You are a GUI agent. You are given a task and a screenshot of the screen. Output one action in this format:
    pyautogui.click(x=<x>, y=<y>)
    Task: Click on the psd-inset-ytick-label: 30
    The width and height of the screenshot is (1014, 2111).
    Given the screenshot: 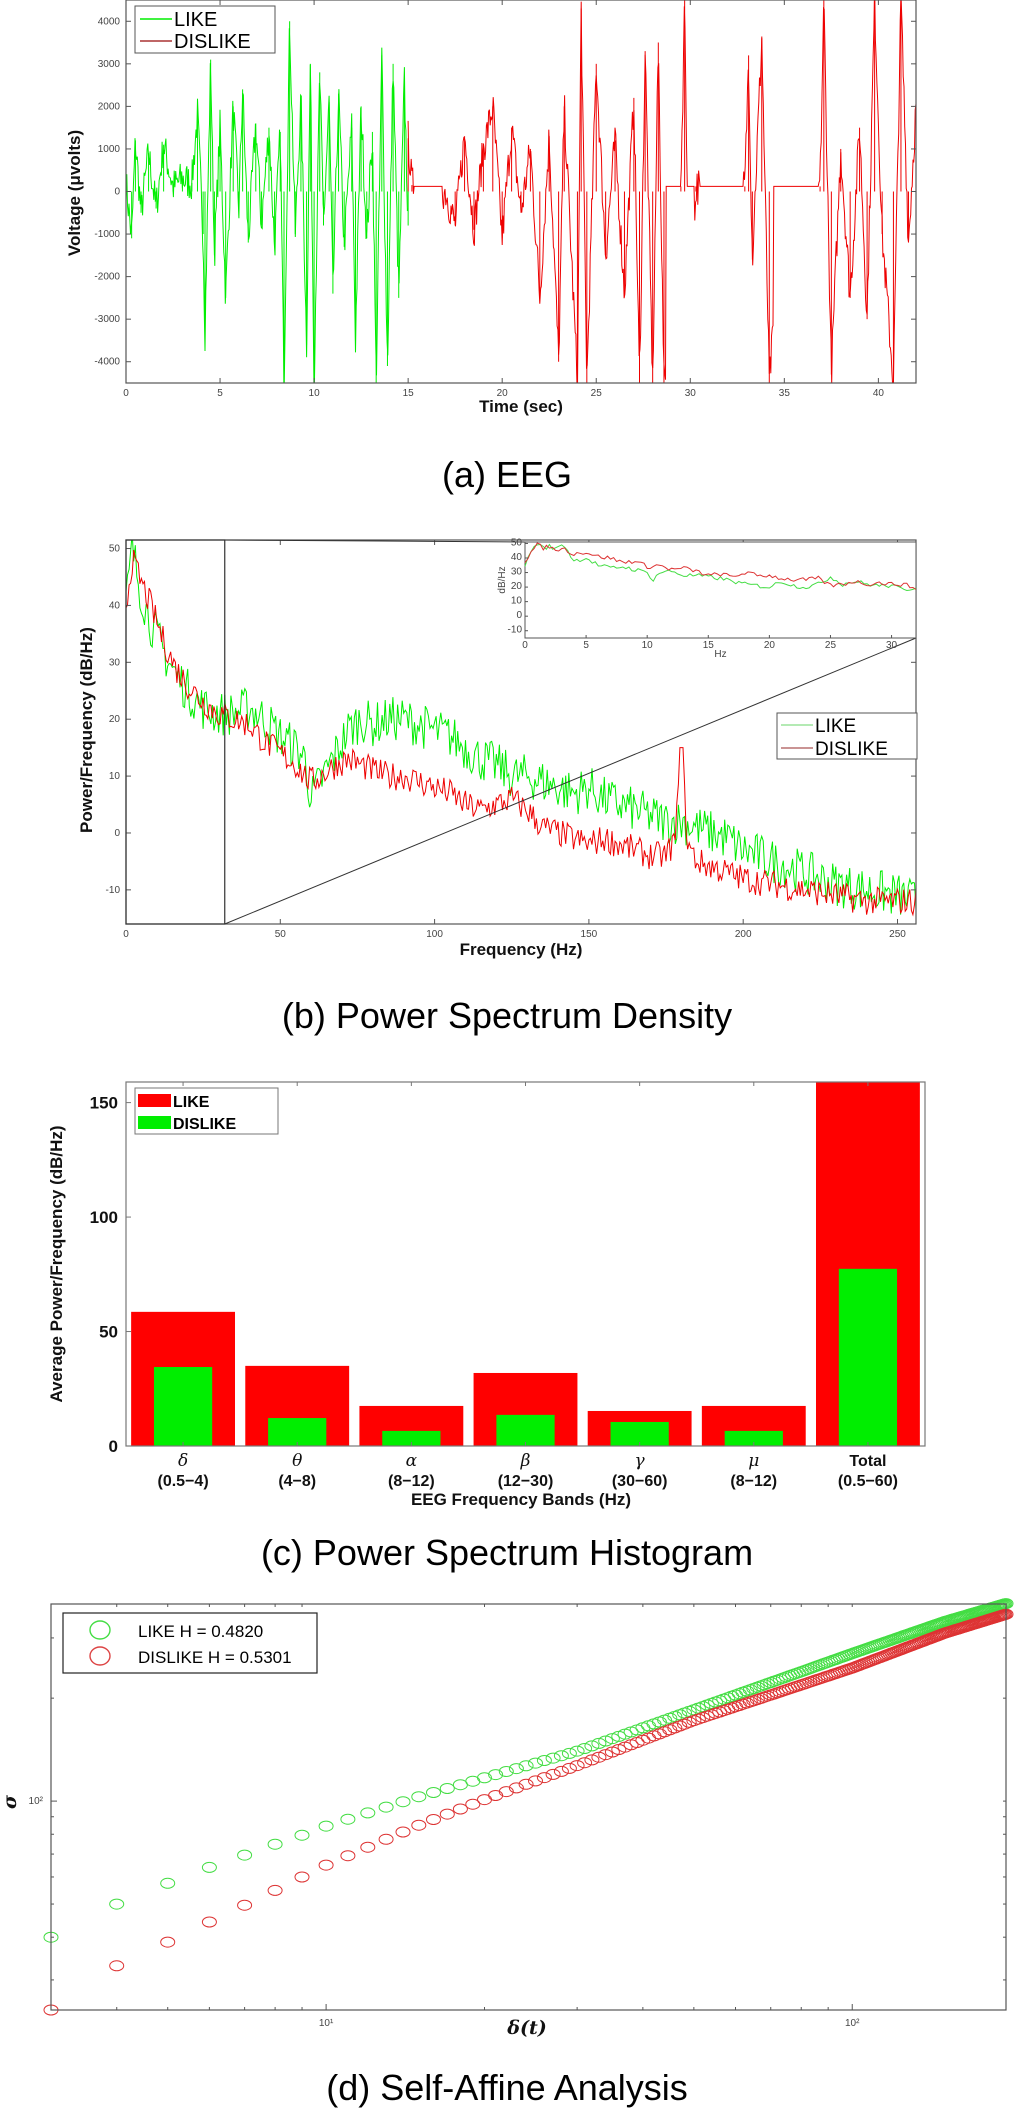 What is the action you would take?
    pyautogui.click(x=517, y=572)
    